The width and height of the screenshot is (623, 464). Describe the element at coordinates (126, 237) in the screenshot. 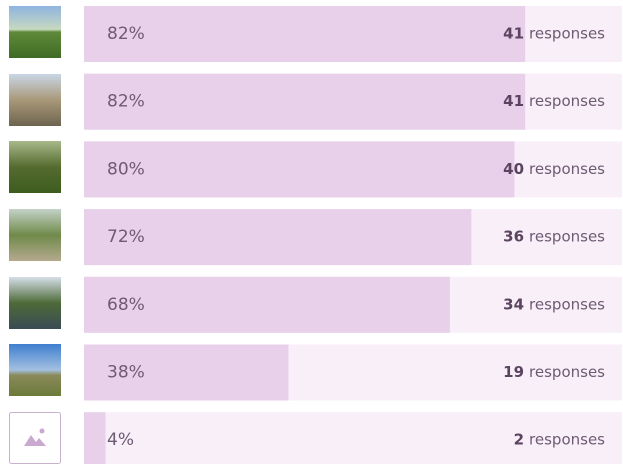

I see `percent-label: 72%` at that location.